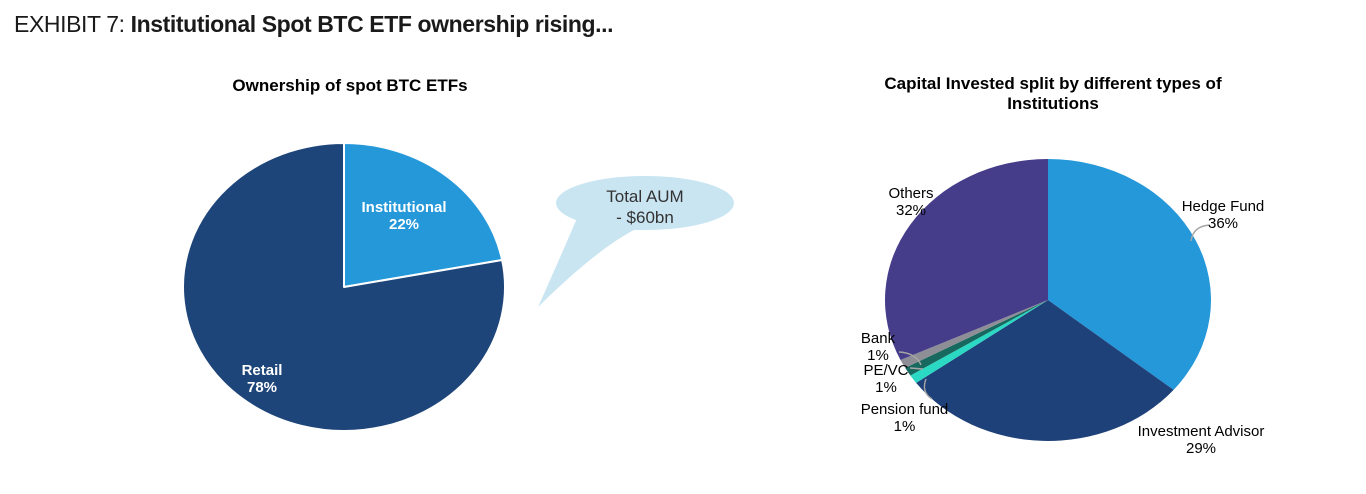 The height and width of the screenshot is (494, 1366). I want to click on capital-split-pie, so click(1047, 300).